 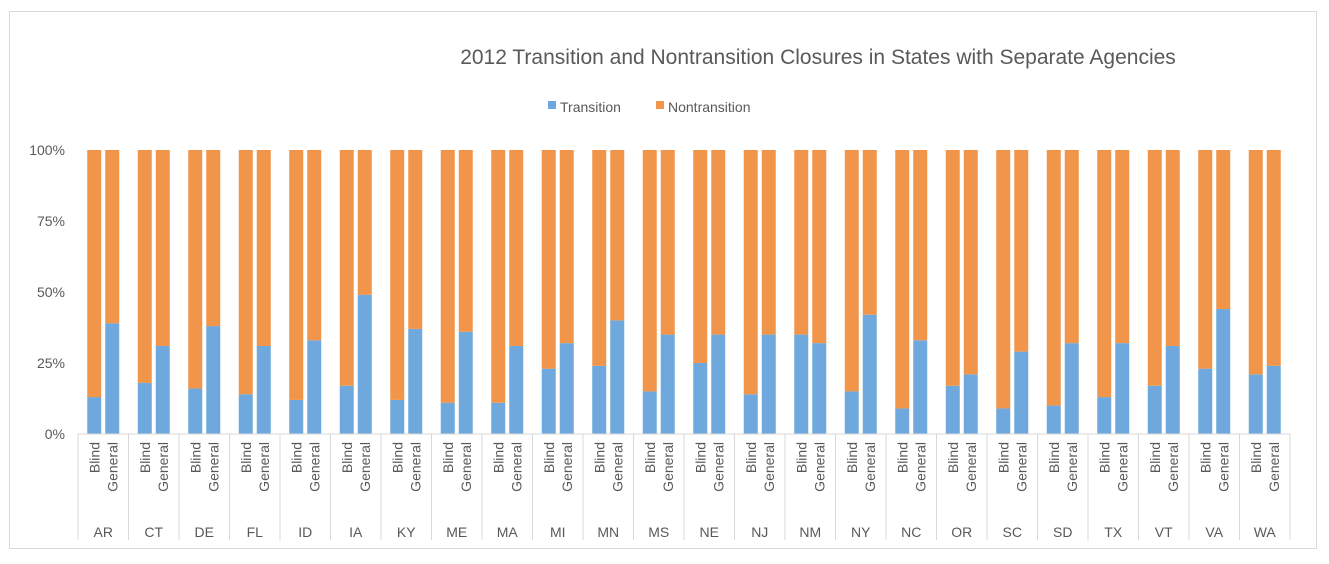 I want to click on x-group-label-ny: NY, so click(x=861, y=532).